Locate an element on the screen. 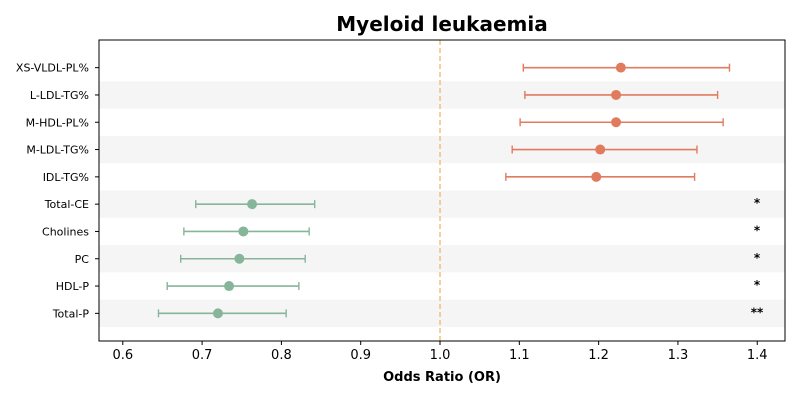  x-tick-label: 0.7 is located at coordinates (202, 355).